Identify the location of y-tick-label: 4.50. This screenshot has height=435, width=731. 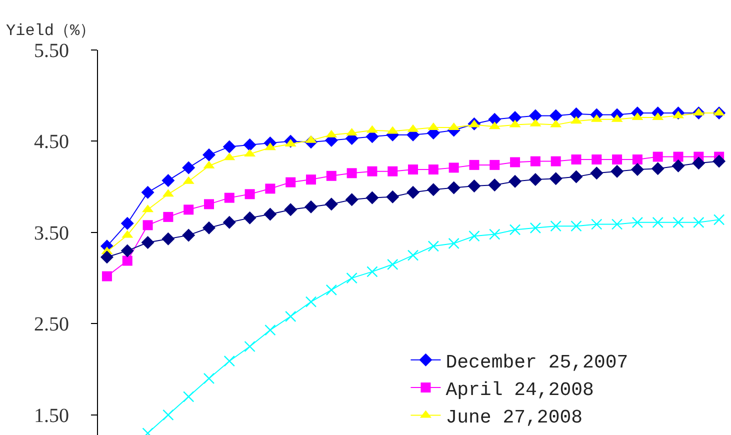
(51, 142).